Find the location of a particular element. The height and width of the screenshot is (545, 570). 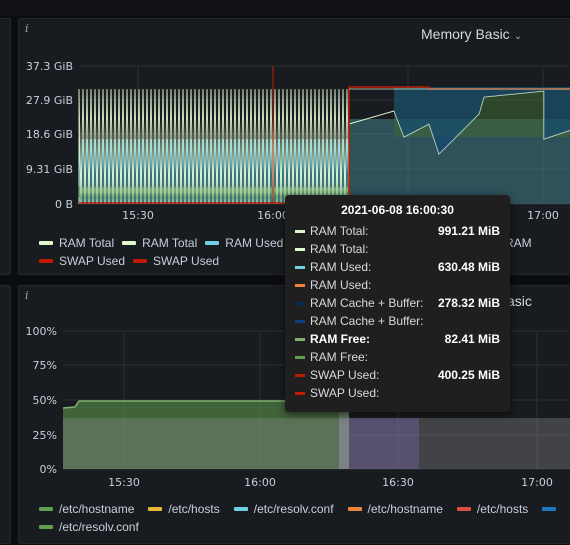

y-tick-label: 100% is located at coordinates (41, 331).